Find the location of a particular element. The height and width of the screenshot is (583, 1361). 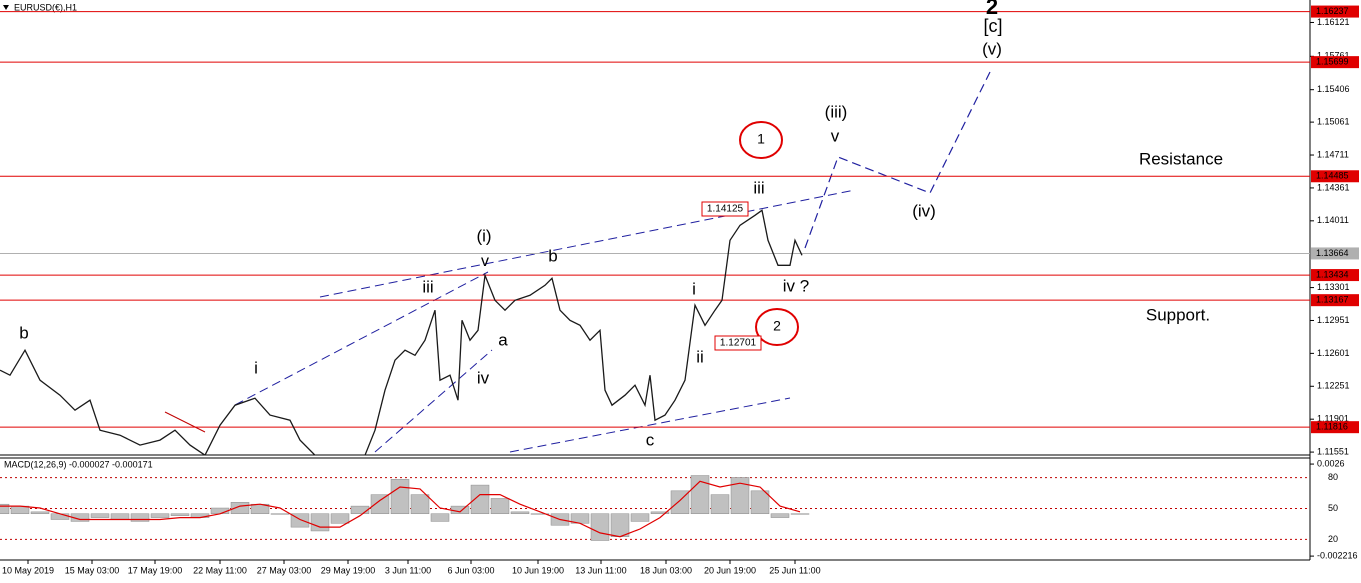

wave-label: b is located at coordinates (552, 255).